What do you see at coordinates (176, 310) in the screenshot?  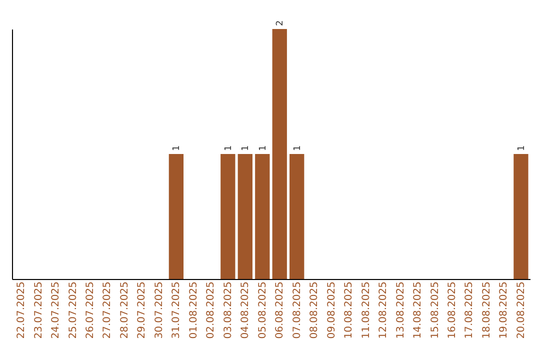 I see `x-tick-label: 31.07.2025` at bounding box center [176, 310].